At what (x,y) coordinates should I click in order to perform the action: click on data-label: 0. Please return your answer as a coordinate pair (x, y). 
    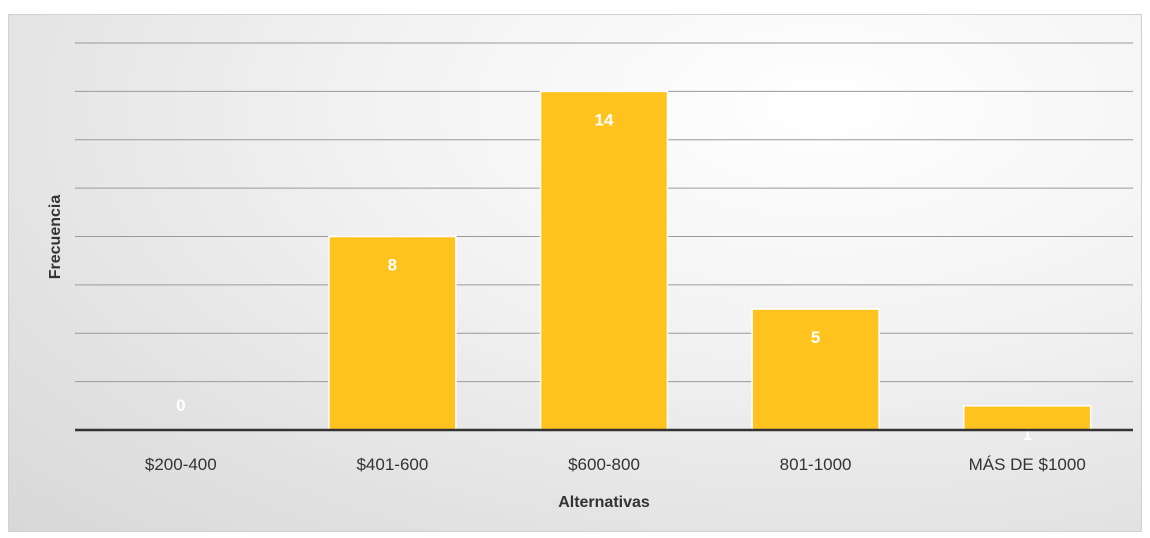
    Looking at the image, I should click on (180, 405).